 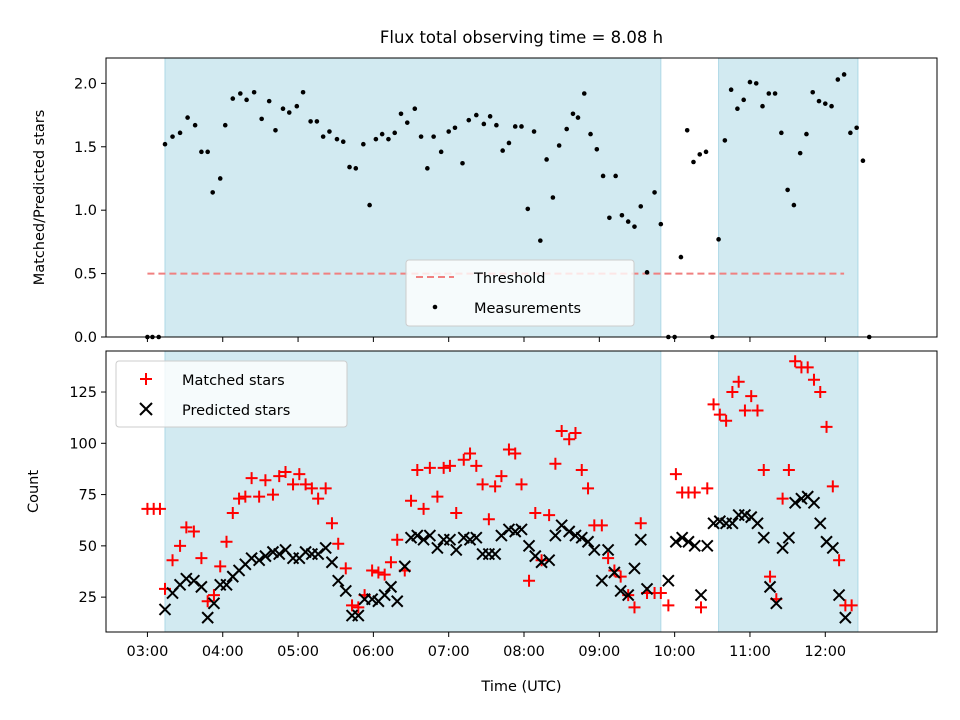 I want to click on top-y-tick-label: 0.5, so click(x=85, y=275).